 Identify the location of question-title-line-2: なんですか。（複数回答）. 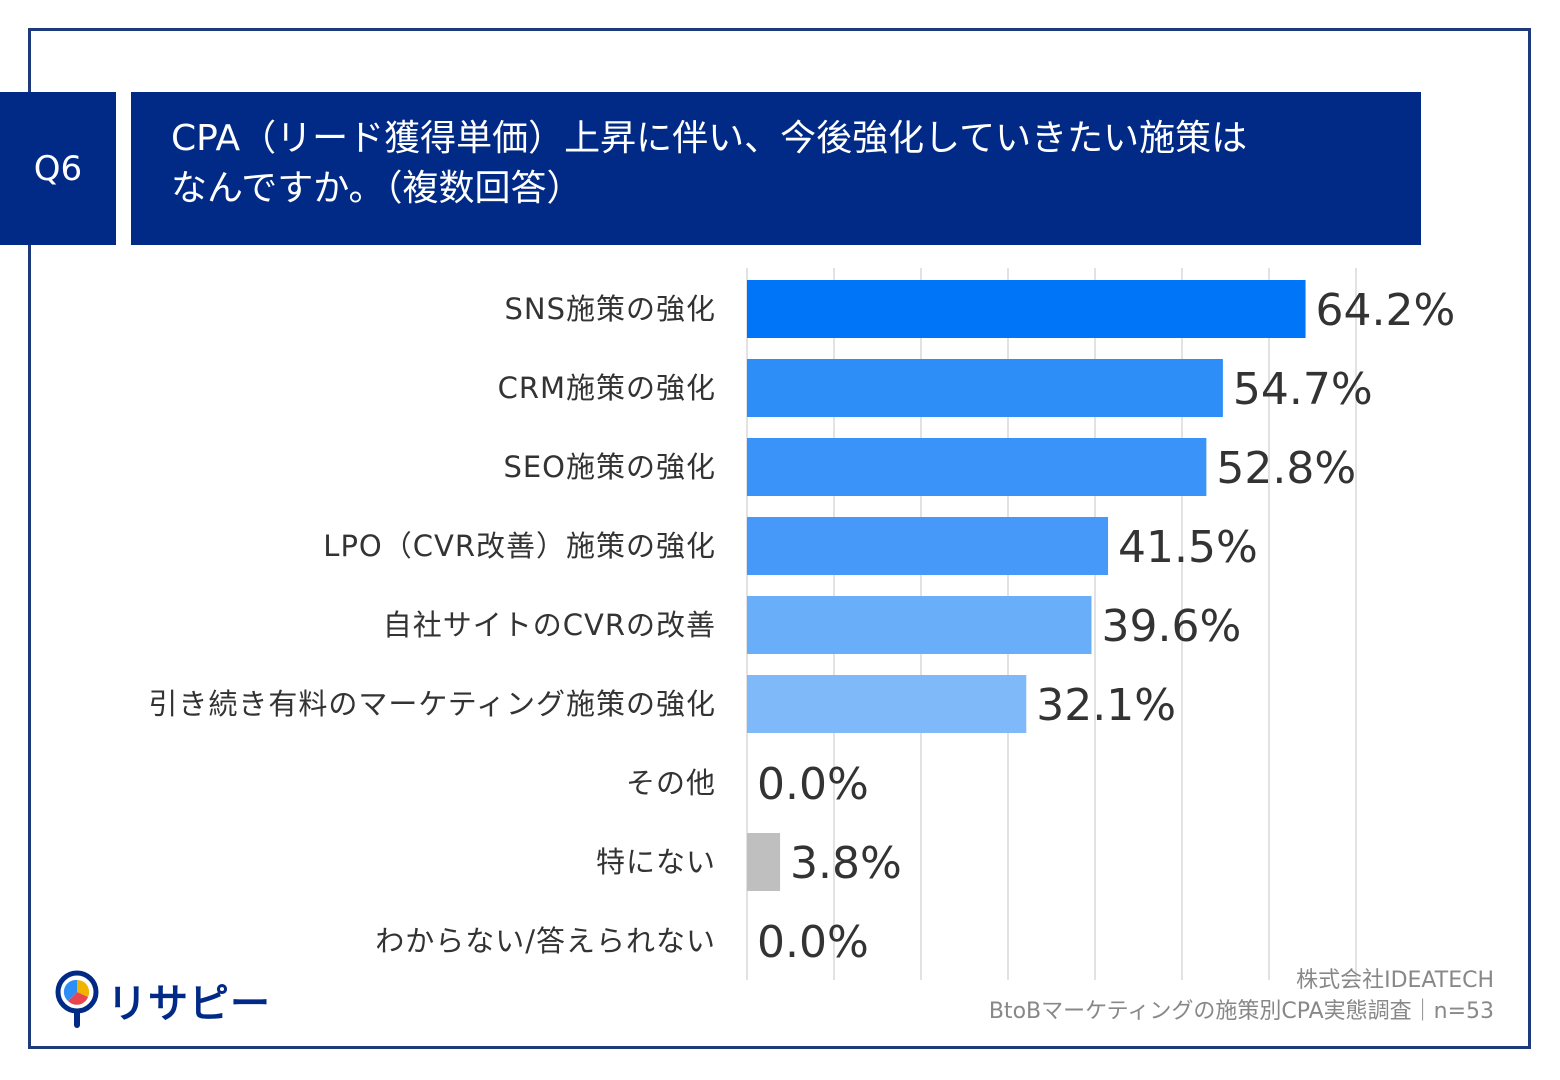
(377, 188).